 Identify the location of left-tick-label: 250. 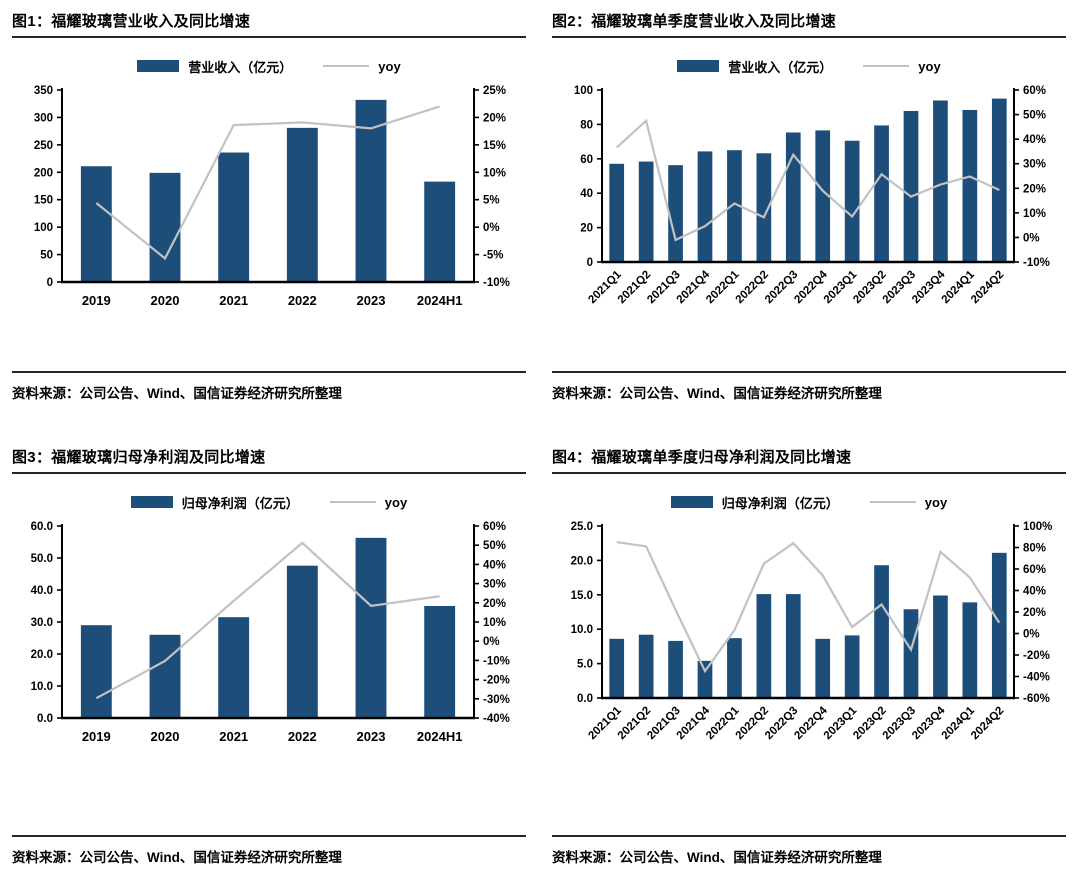
(43, 146).